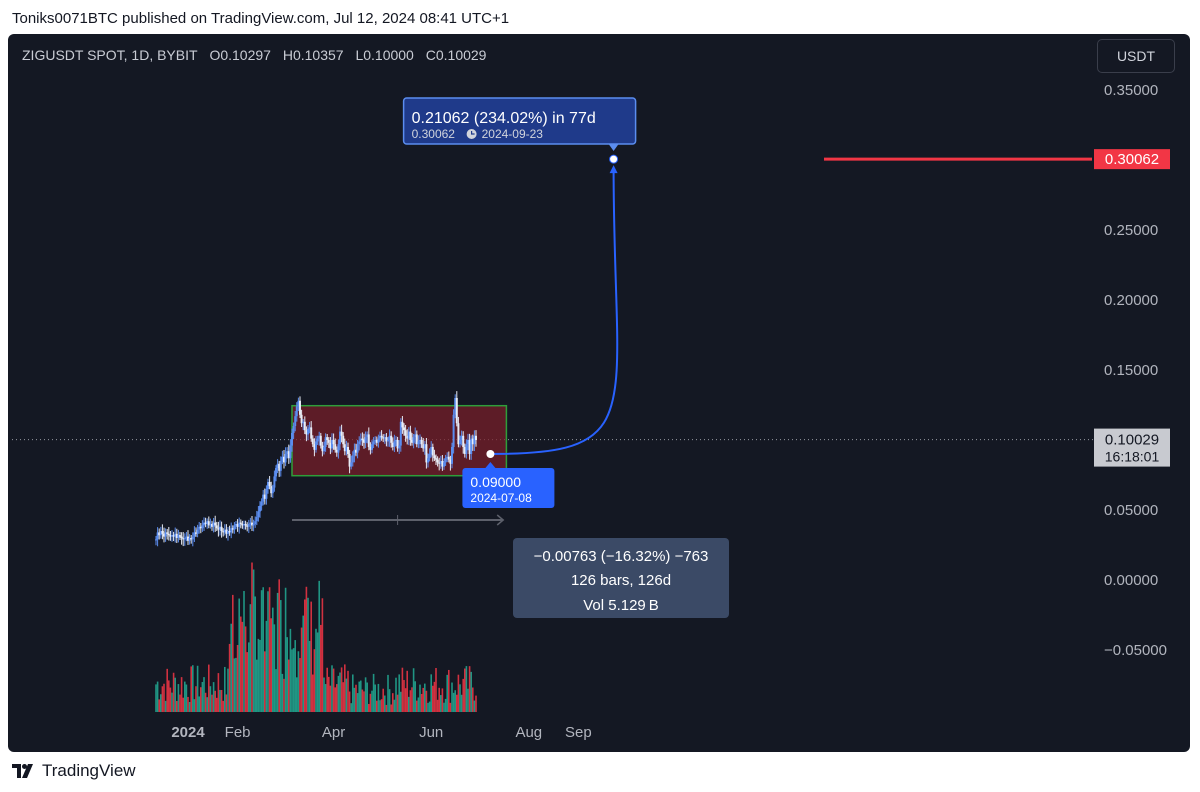  Describe the element at coordinates (434, 134) in the screenshot. I see `projection-target-price: 0.30062` at that location.